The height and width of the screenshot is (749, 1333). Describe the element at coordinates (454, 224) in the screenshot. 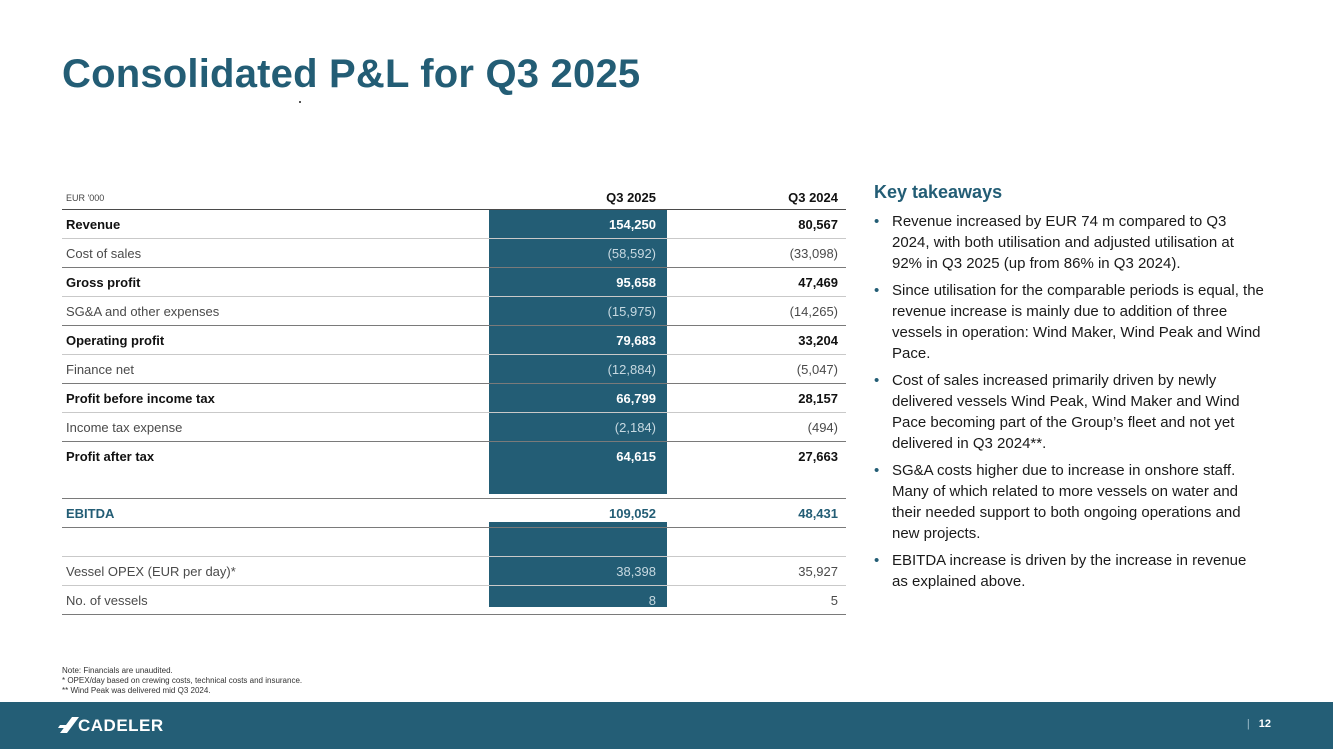

I see `table-row-revenue: Revenue 154,250 80,567` at that location.